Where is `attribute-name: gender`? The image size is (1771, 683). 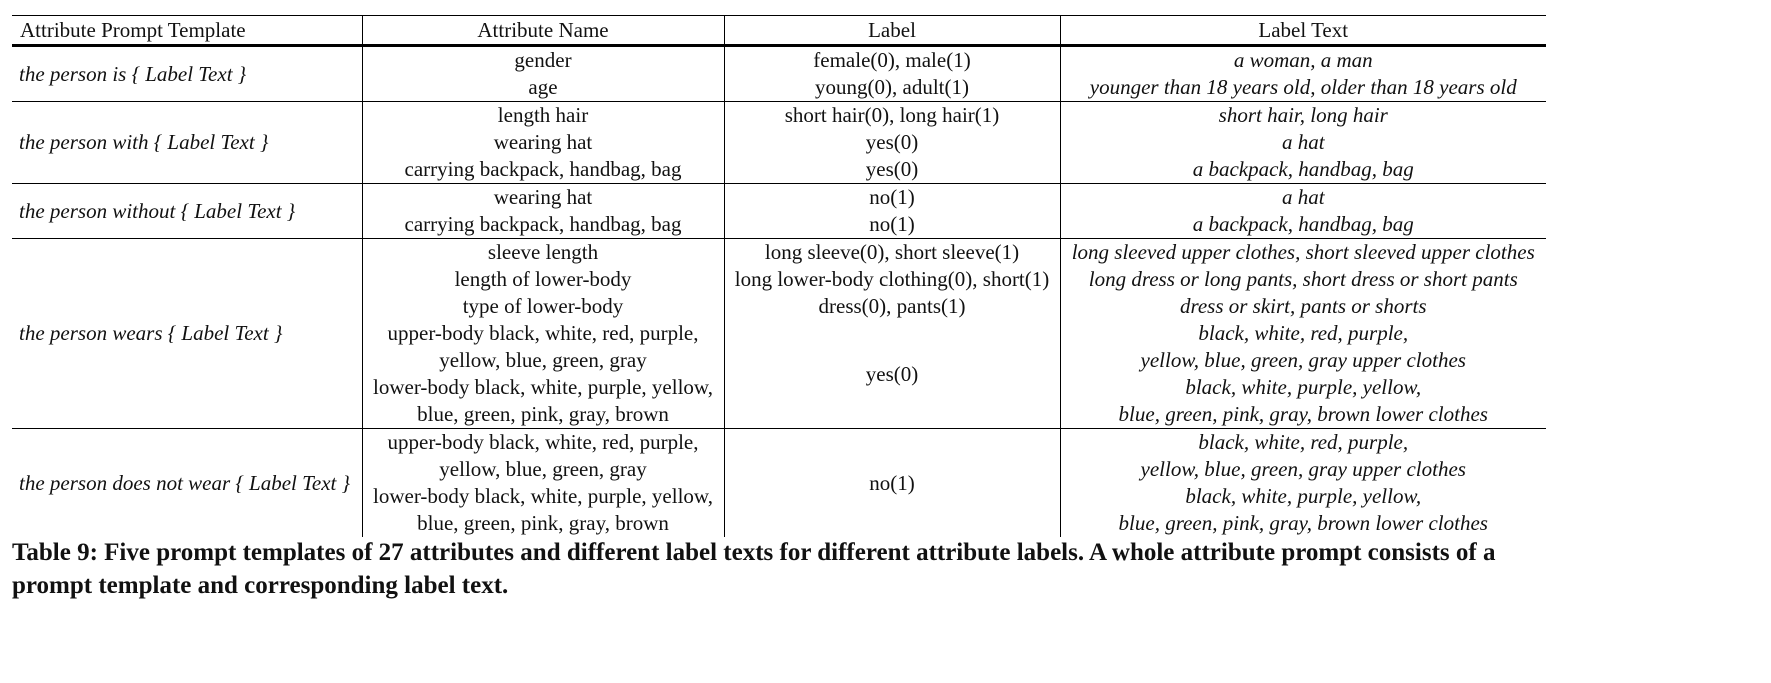
attribute-name: gender is located at coordinates (543, 60).